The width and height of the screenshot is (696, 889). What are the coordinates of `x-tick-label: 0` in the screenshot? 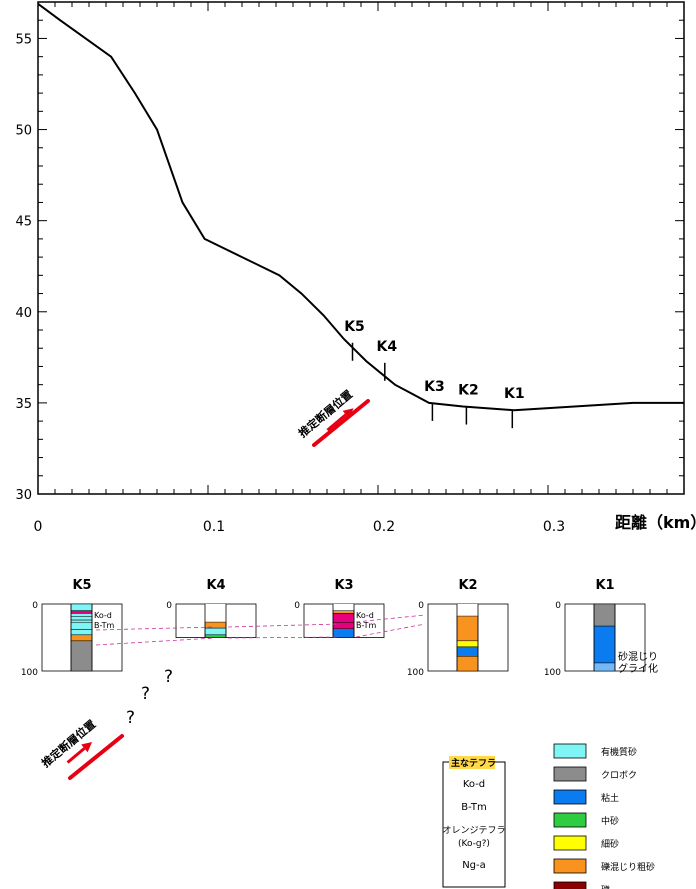 It's located at (38, 527).